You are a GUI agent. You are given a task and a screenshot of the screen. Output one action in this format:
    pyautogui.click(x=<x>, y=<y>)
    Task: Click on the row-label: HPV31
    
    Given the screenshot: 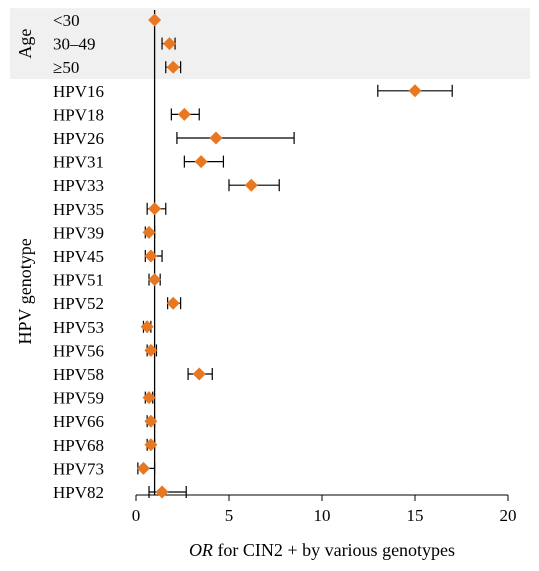 What is the action you would take?
    pyautogui.click(x=78, y=162)
    